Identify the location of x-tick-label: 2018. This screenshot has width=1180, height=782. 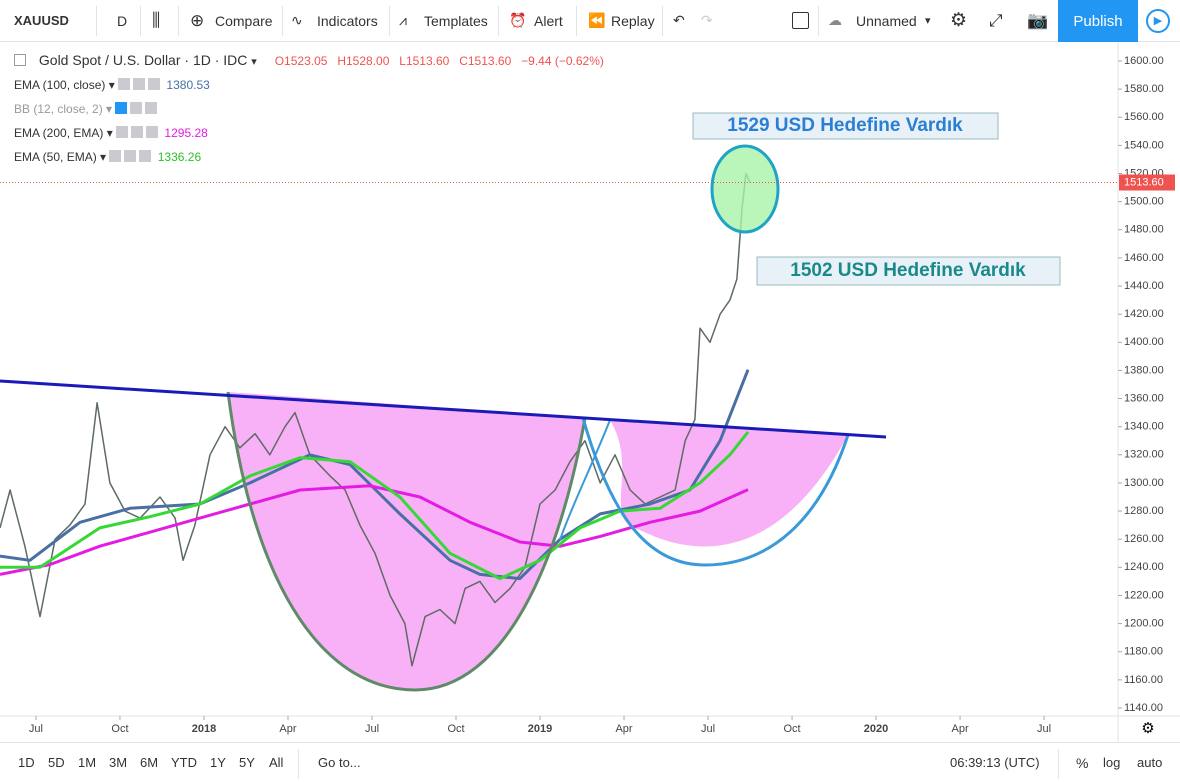
(204, 729).